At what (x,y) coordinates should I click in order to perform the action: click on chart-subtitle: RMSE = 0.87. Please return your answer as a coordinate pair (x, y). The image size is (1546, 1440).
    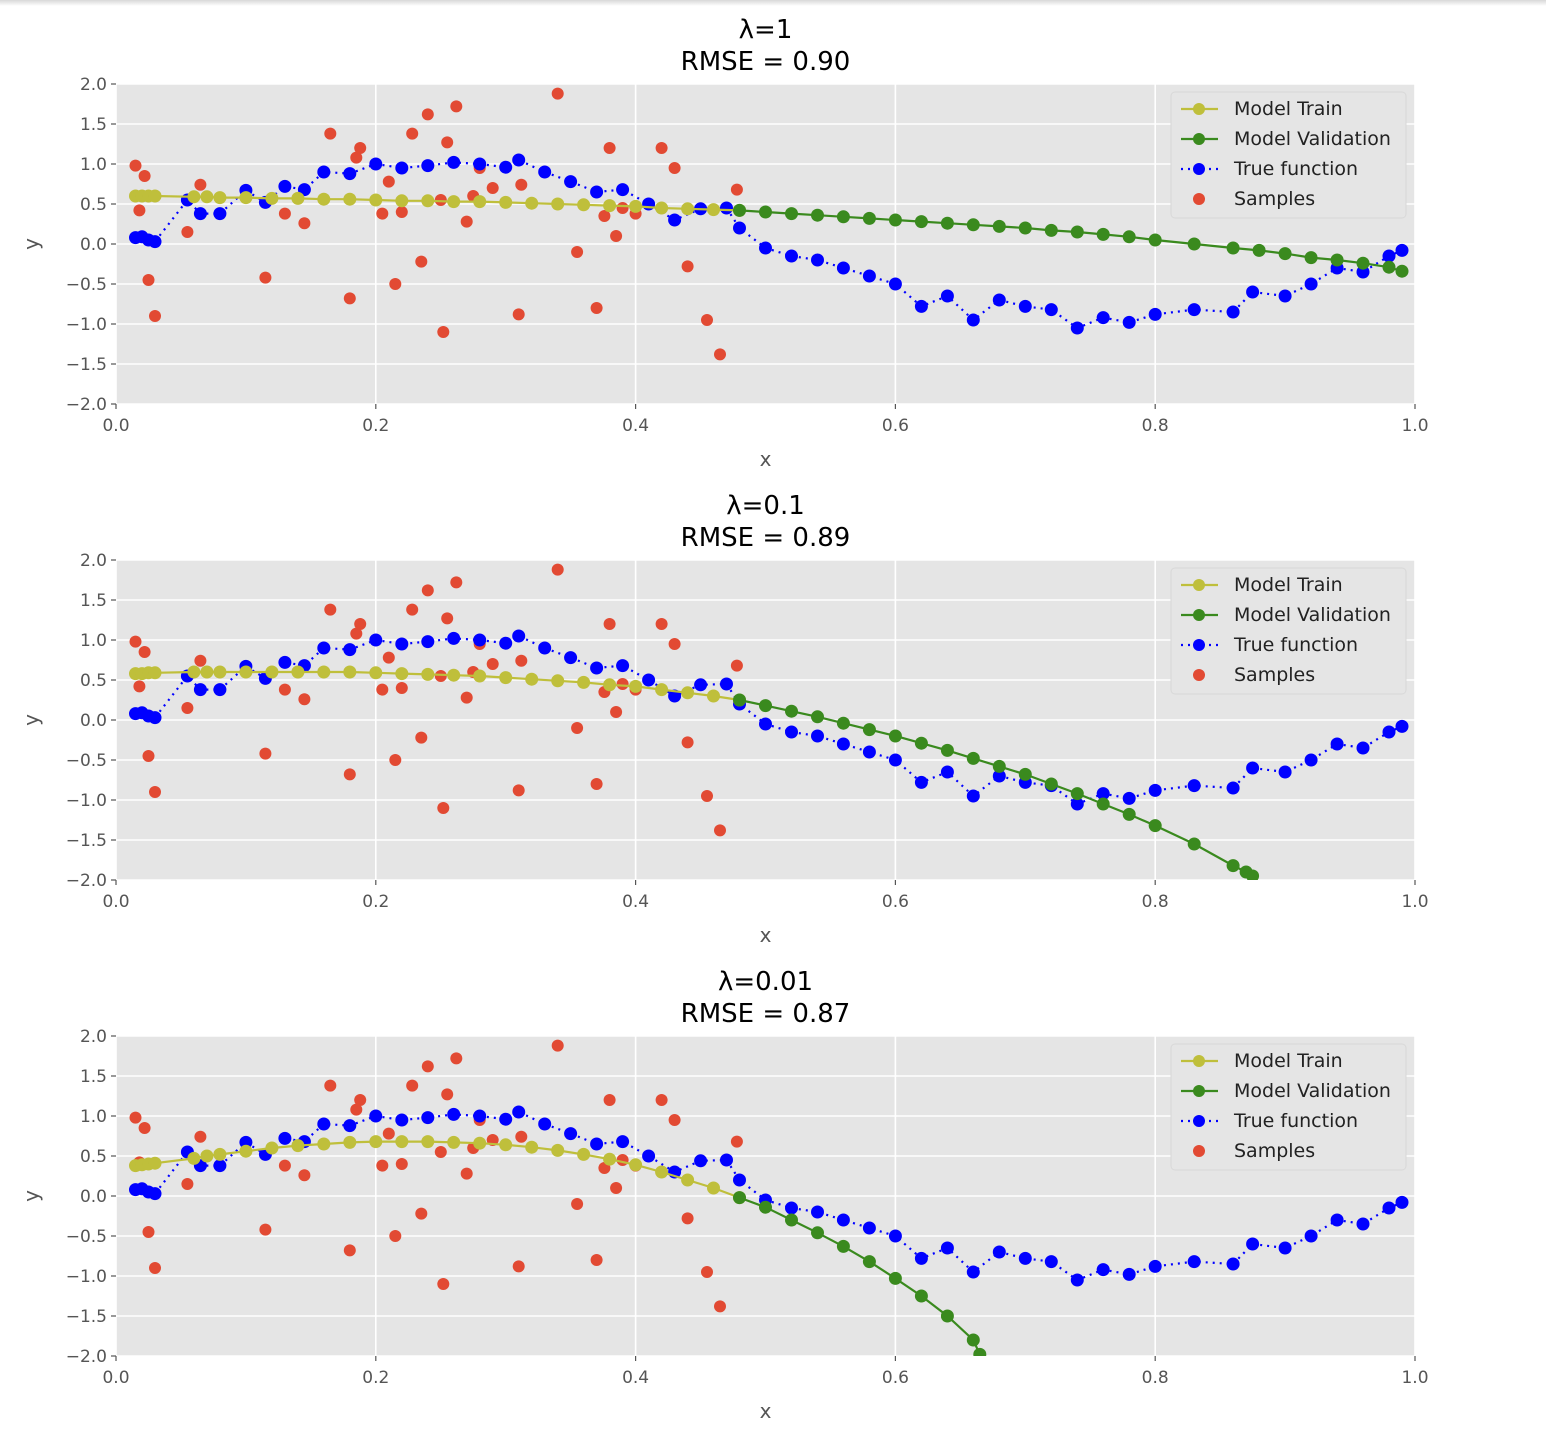
    Looking at the image, I should click on (766, 1014).